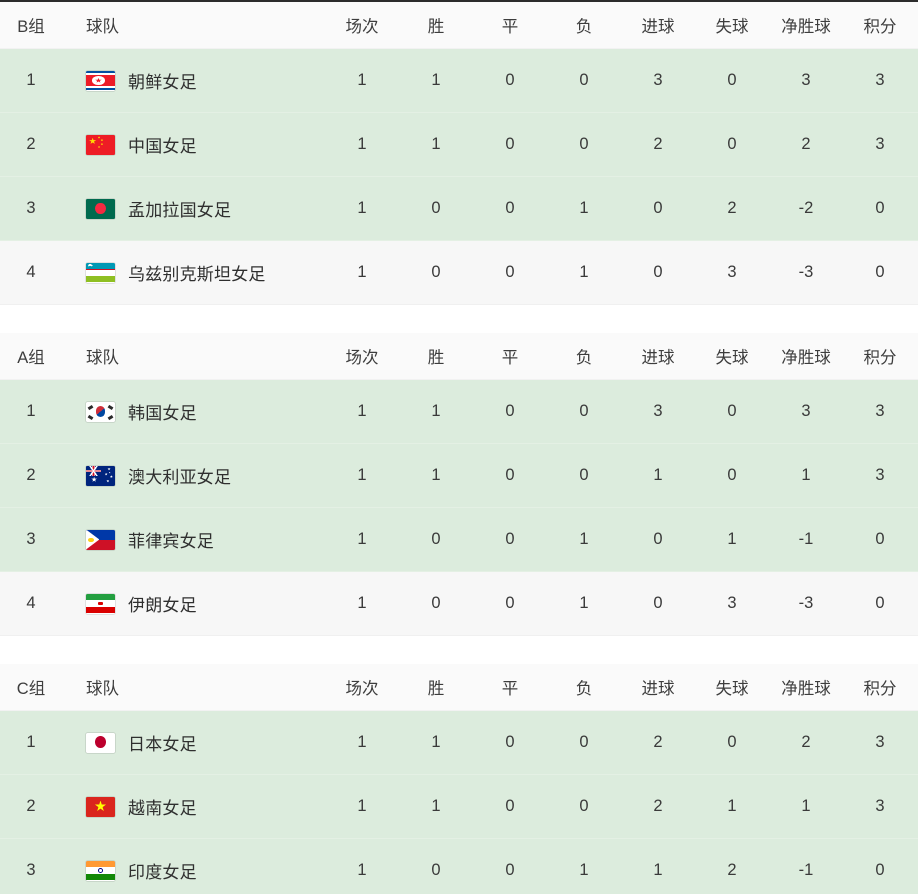 This screenshot has width=918, height=894. Describe the element at coordinates (31, 272) in the screenshot. I see `row-rank: 4` at that location.